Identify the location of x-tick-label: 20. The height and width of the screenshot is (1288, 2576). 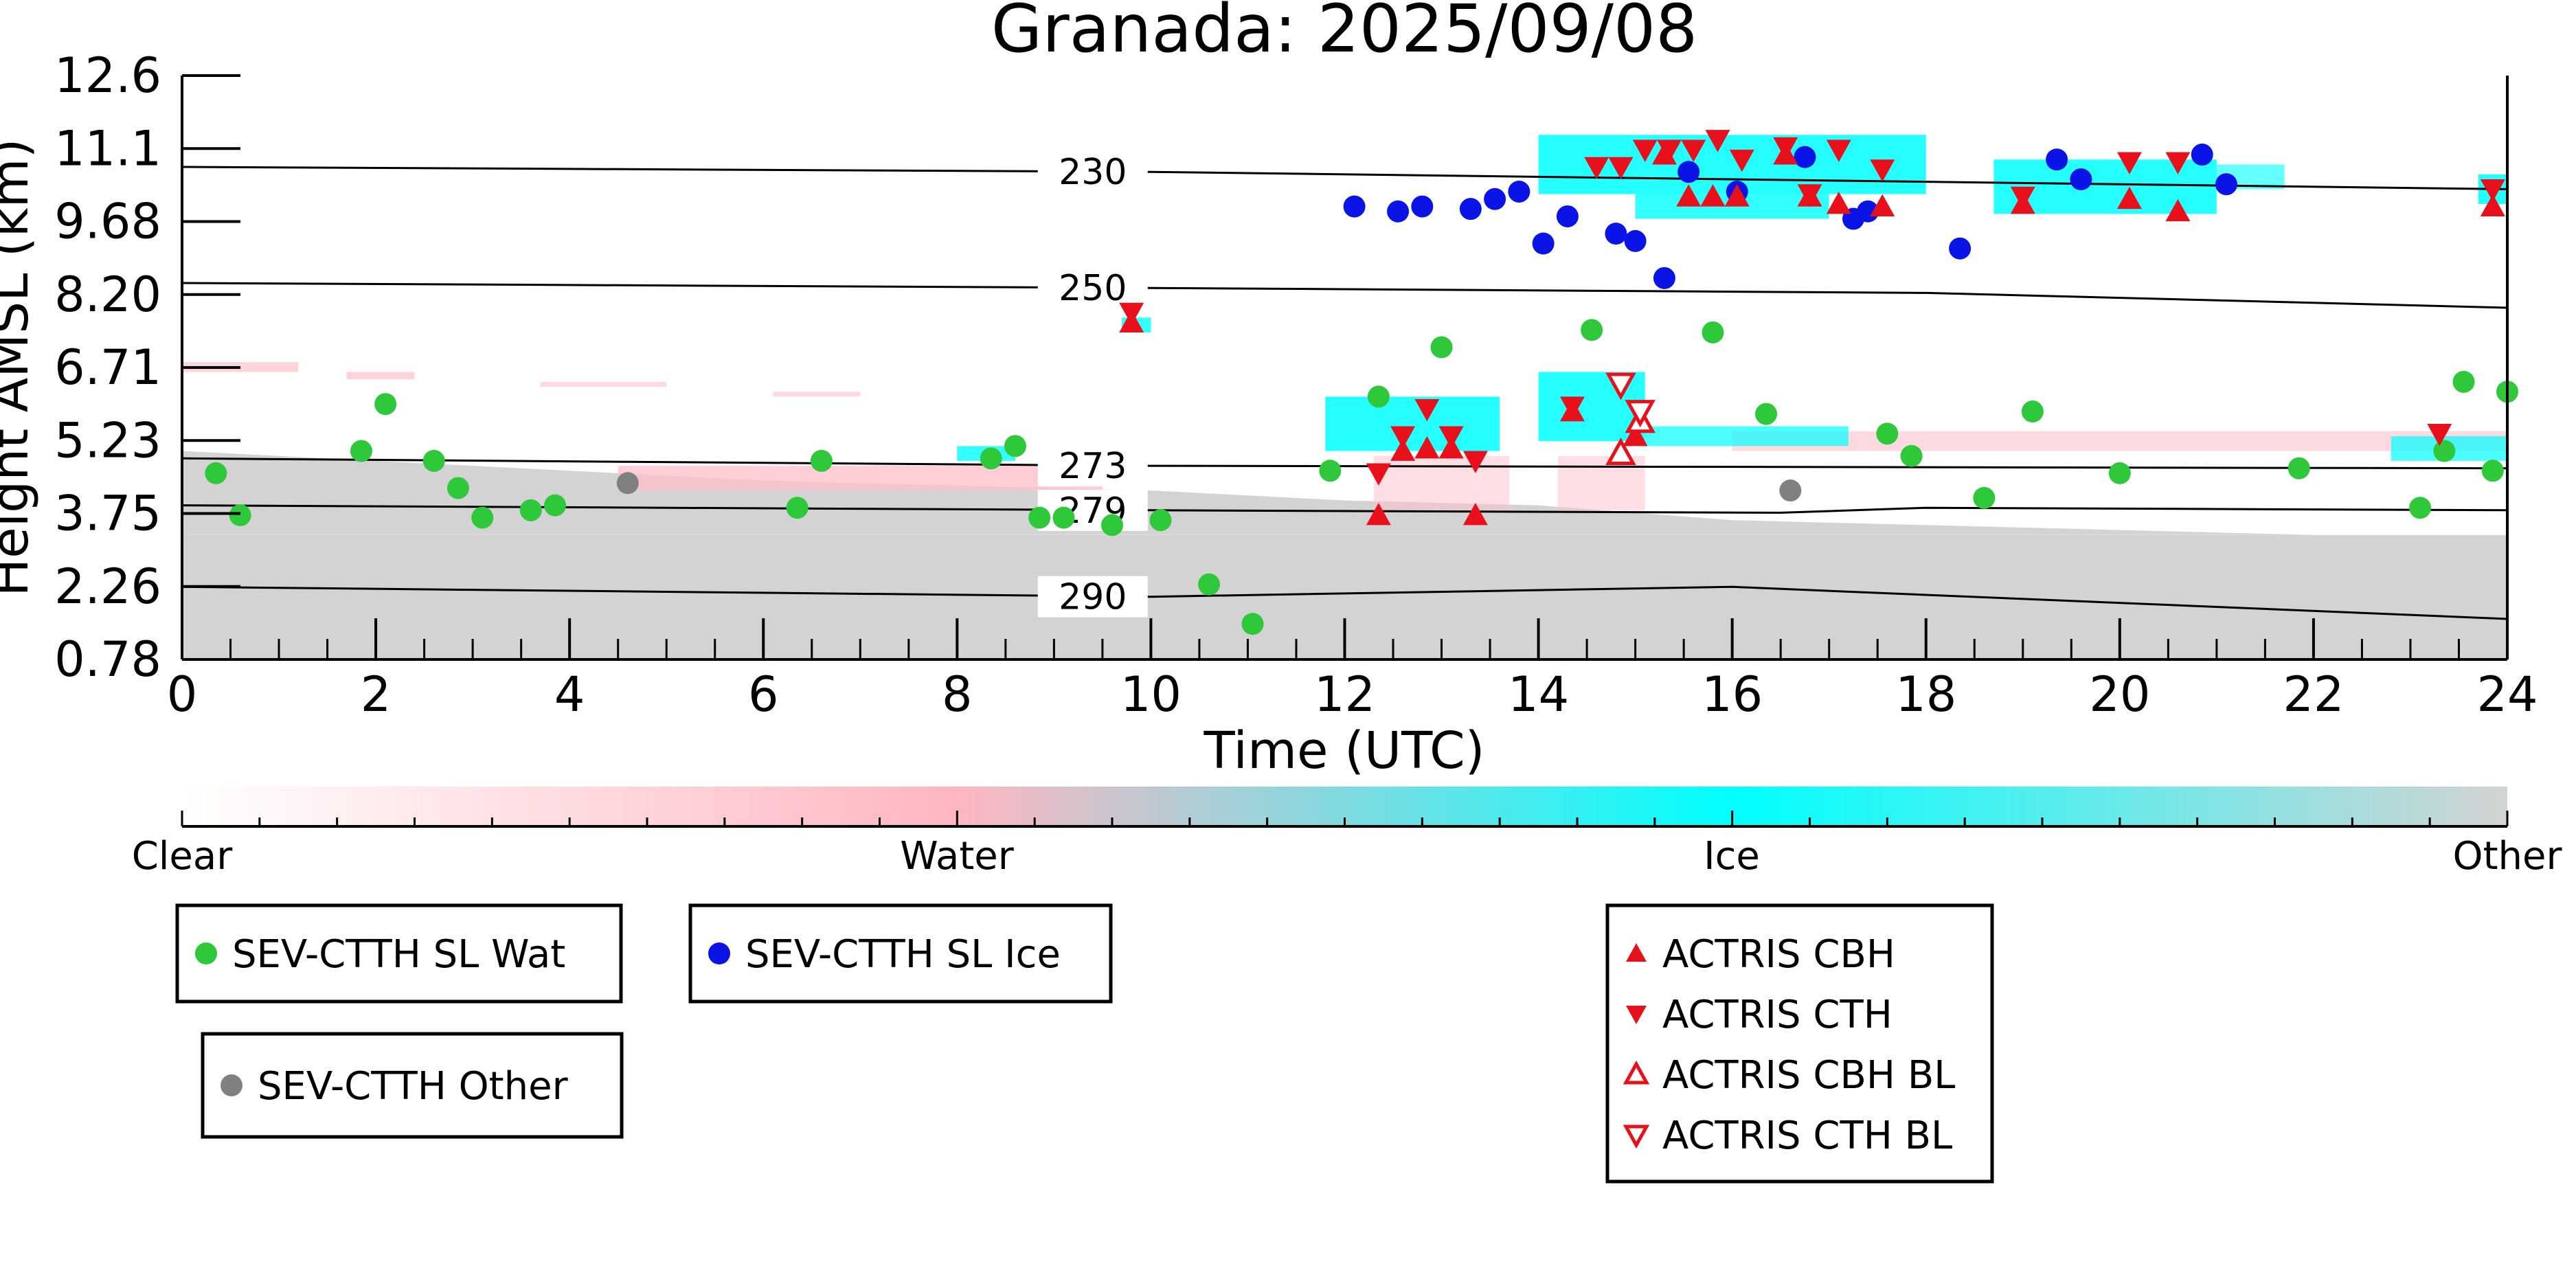
(2119, 694).